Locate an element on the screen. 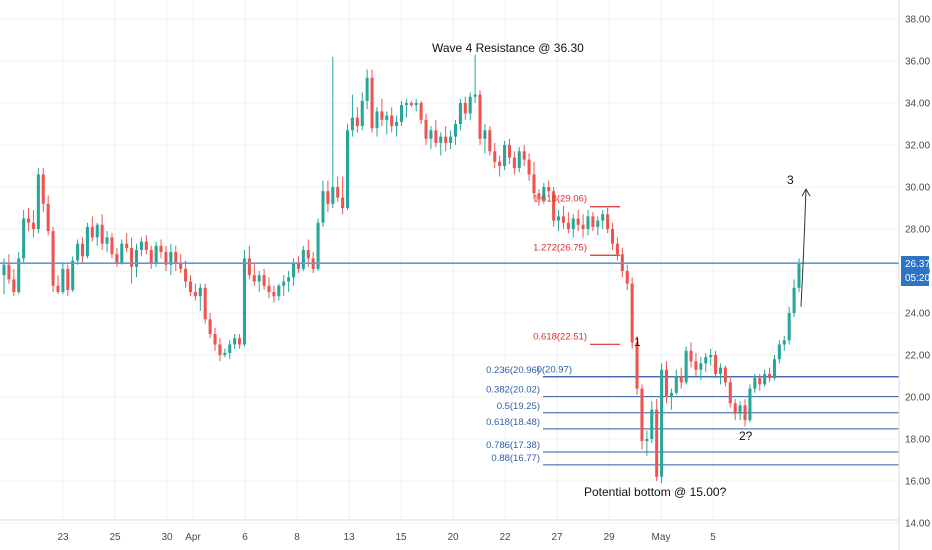 The image size is (932, 550). y-tick-label: 16.00 is located at coordinates (917, 482).